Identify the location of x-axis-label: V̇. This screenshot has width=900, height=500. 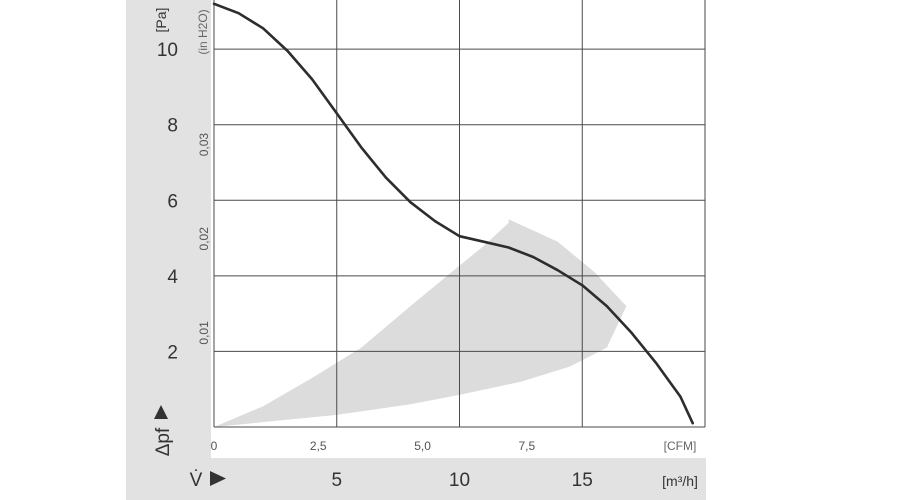
(196, 480).